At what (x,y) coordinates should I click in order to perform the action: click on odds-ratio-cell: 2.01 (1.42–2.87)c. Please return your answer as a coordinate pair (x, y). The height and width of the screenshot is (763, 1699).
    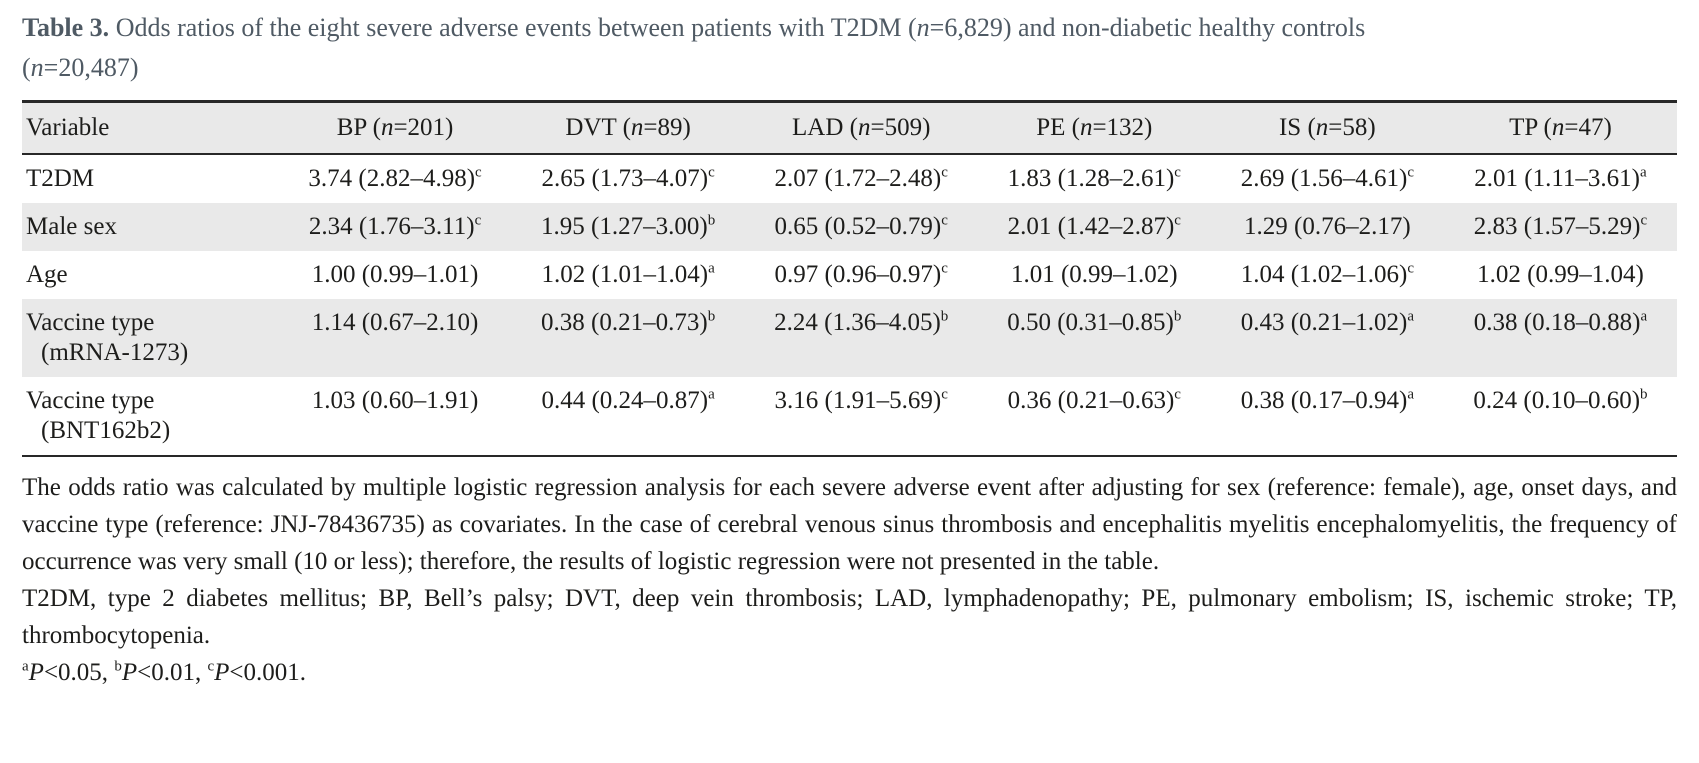
    Looking at the image, I should click on (1094, 227).